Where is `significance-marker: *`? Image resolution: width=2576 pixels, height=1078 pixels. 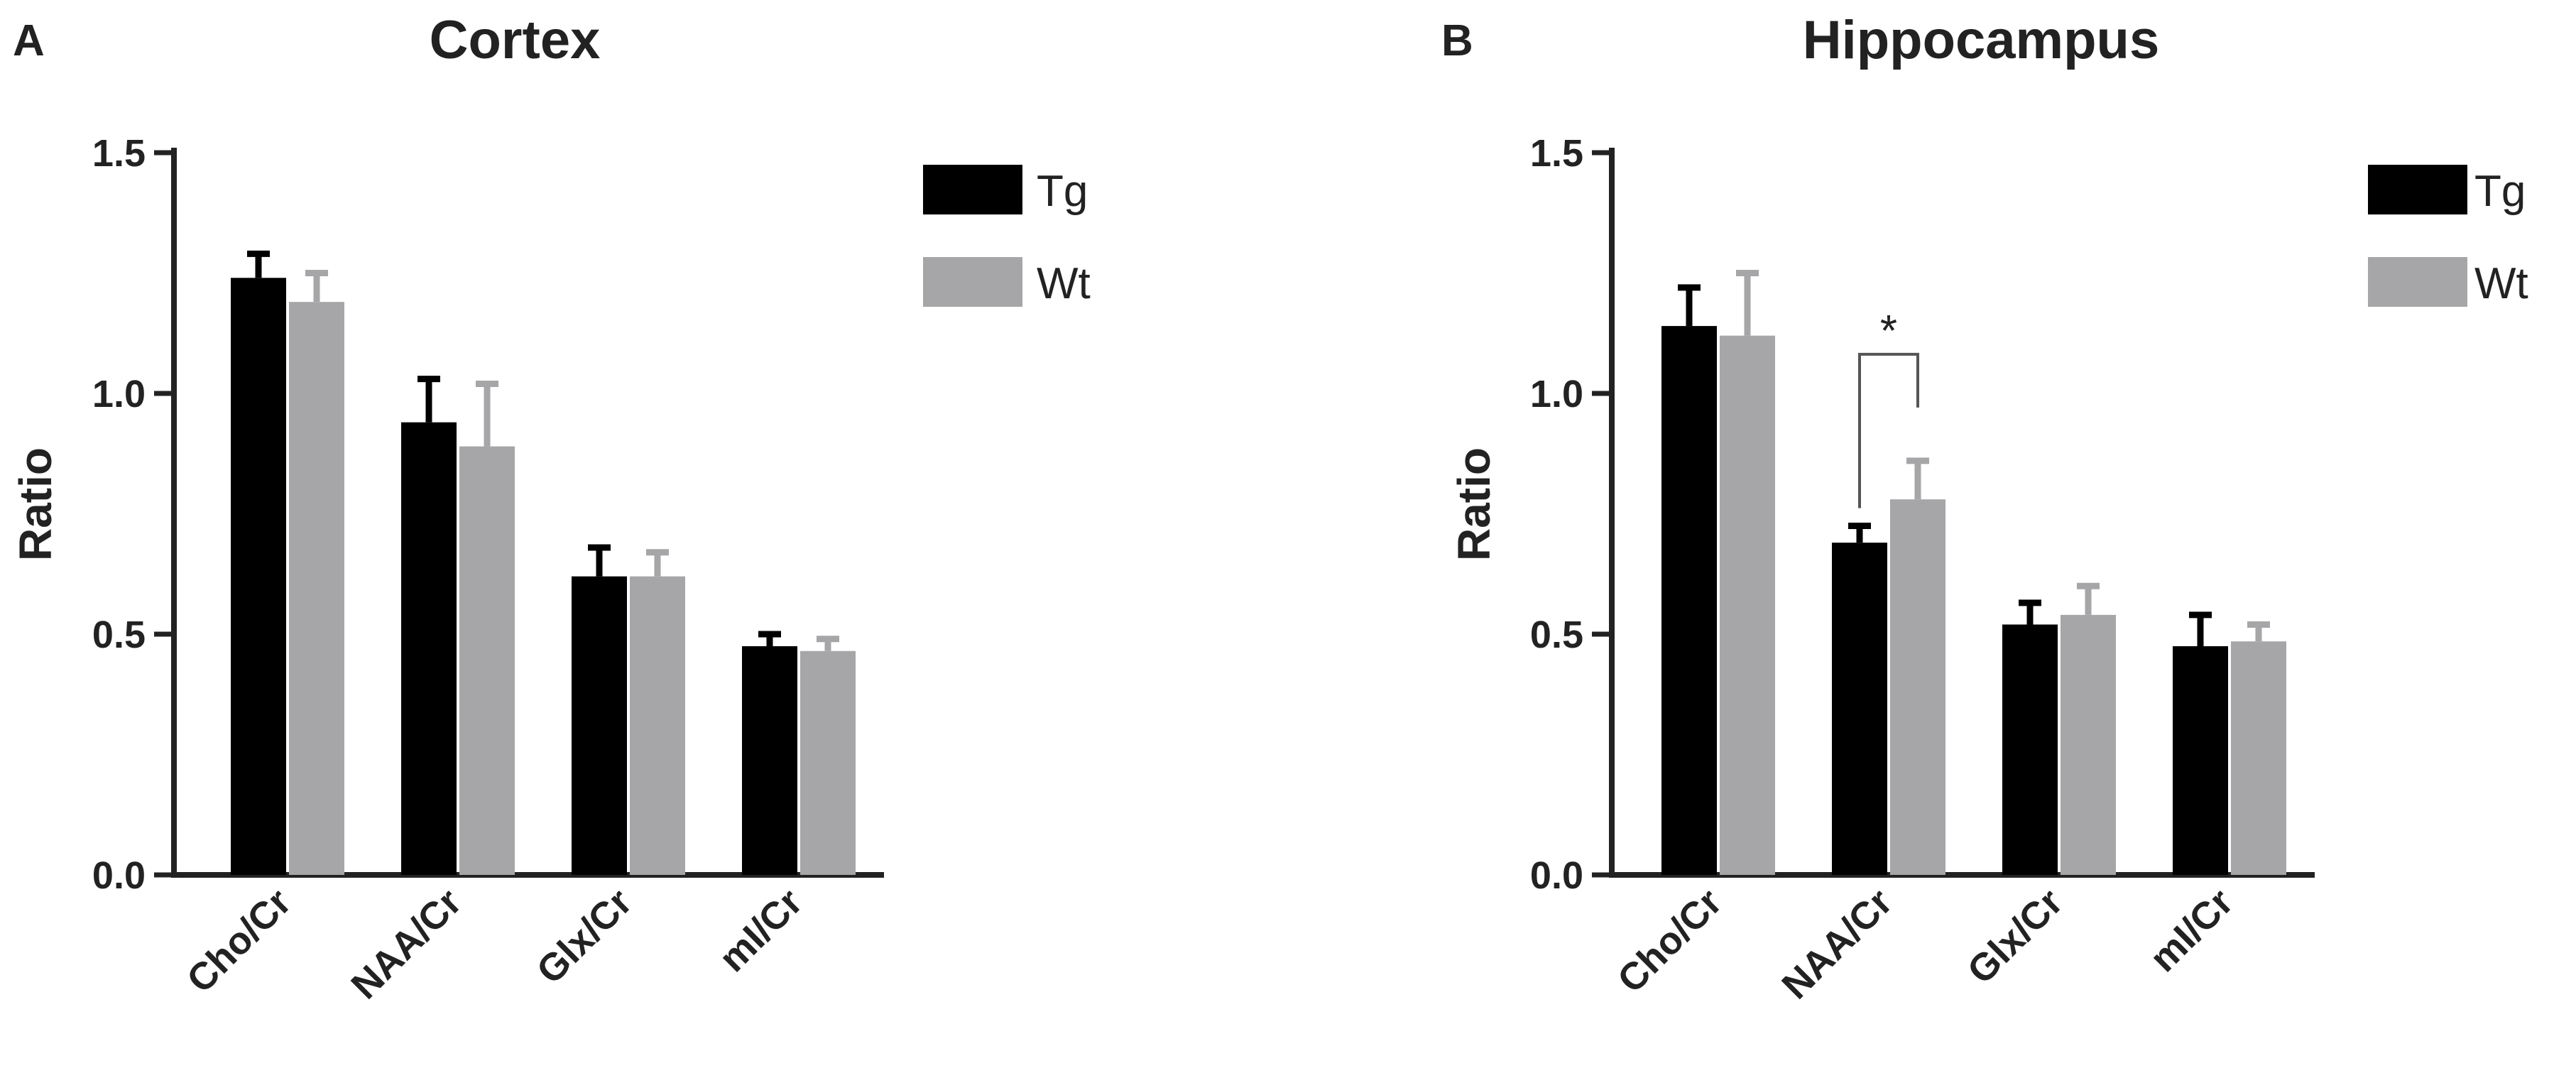 significance-marker: * is located at coordinates (1888, 331).